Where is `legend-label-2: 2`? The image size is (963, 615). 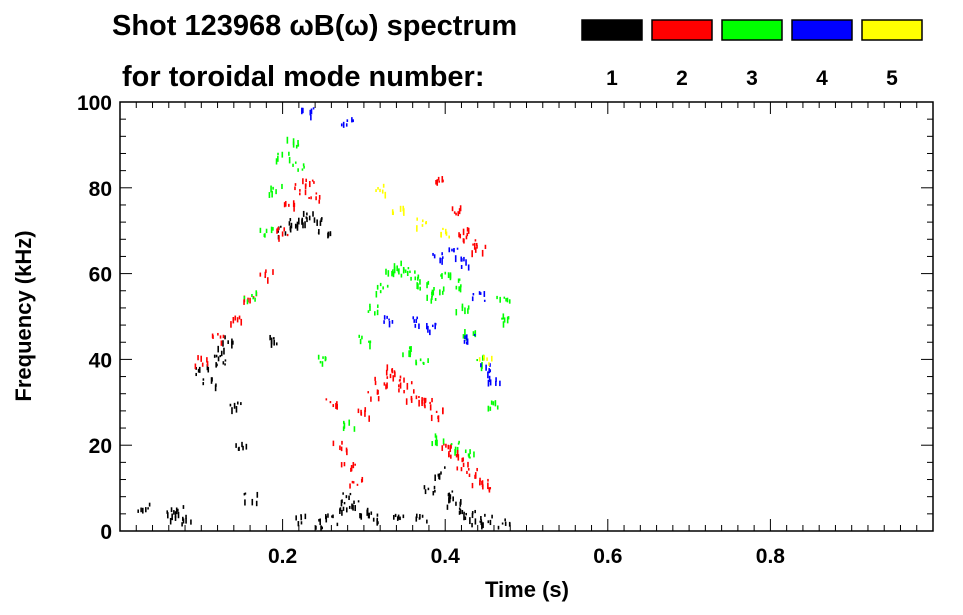
legend-label-2: 2 is located at coordinates (682, 78).